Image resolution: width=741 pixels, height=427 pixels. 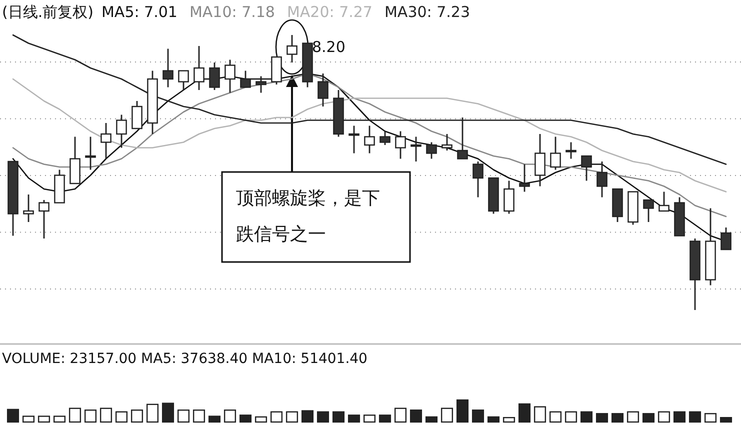 What do you see at coordinates (48, 12) in the screenshot?
I see `chart-title: (日线.前复权)` at bounding box center [48, 12].